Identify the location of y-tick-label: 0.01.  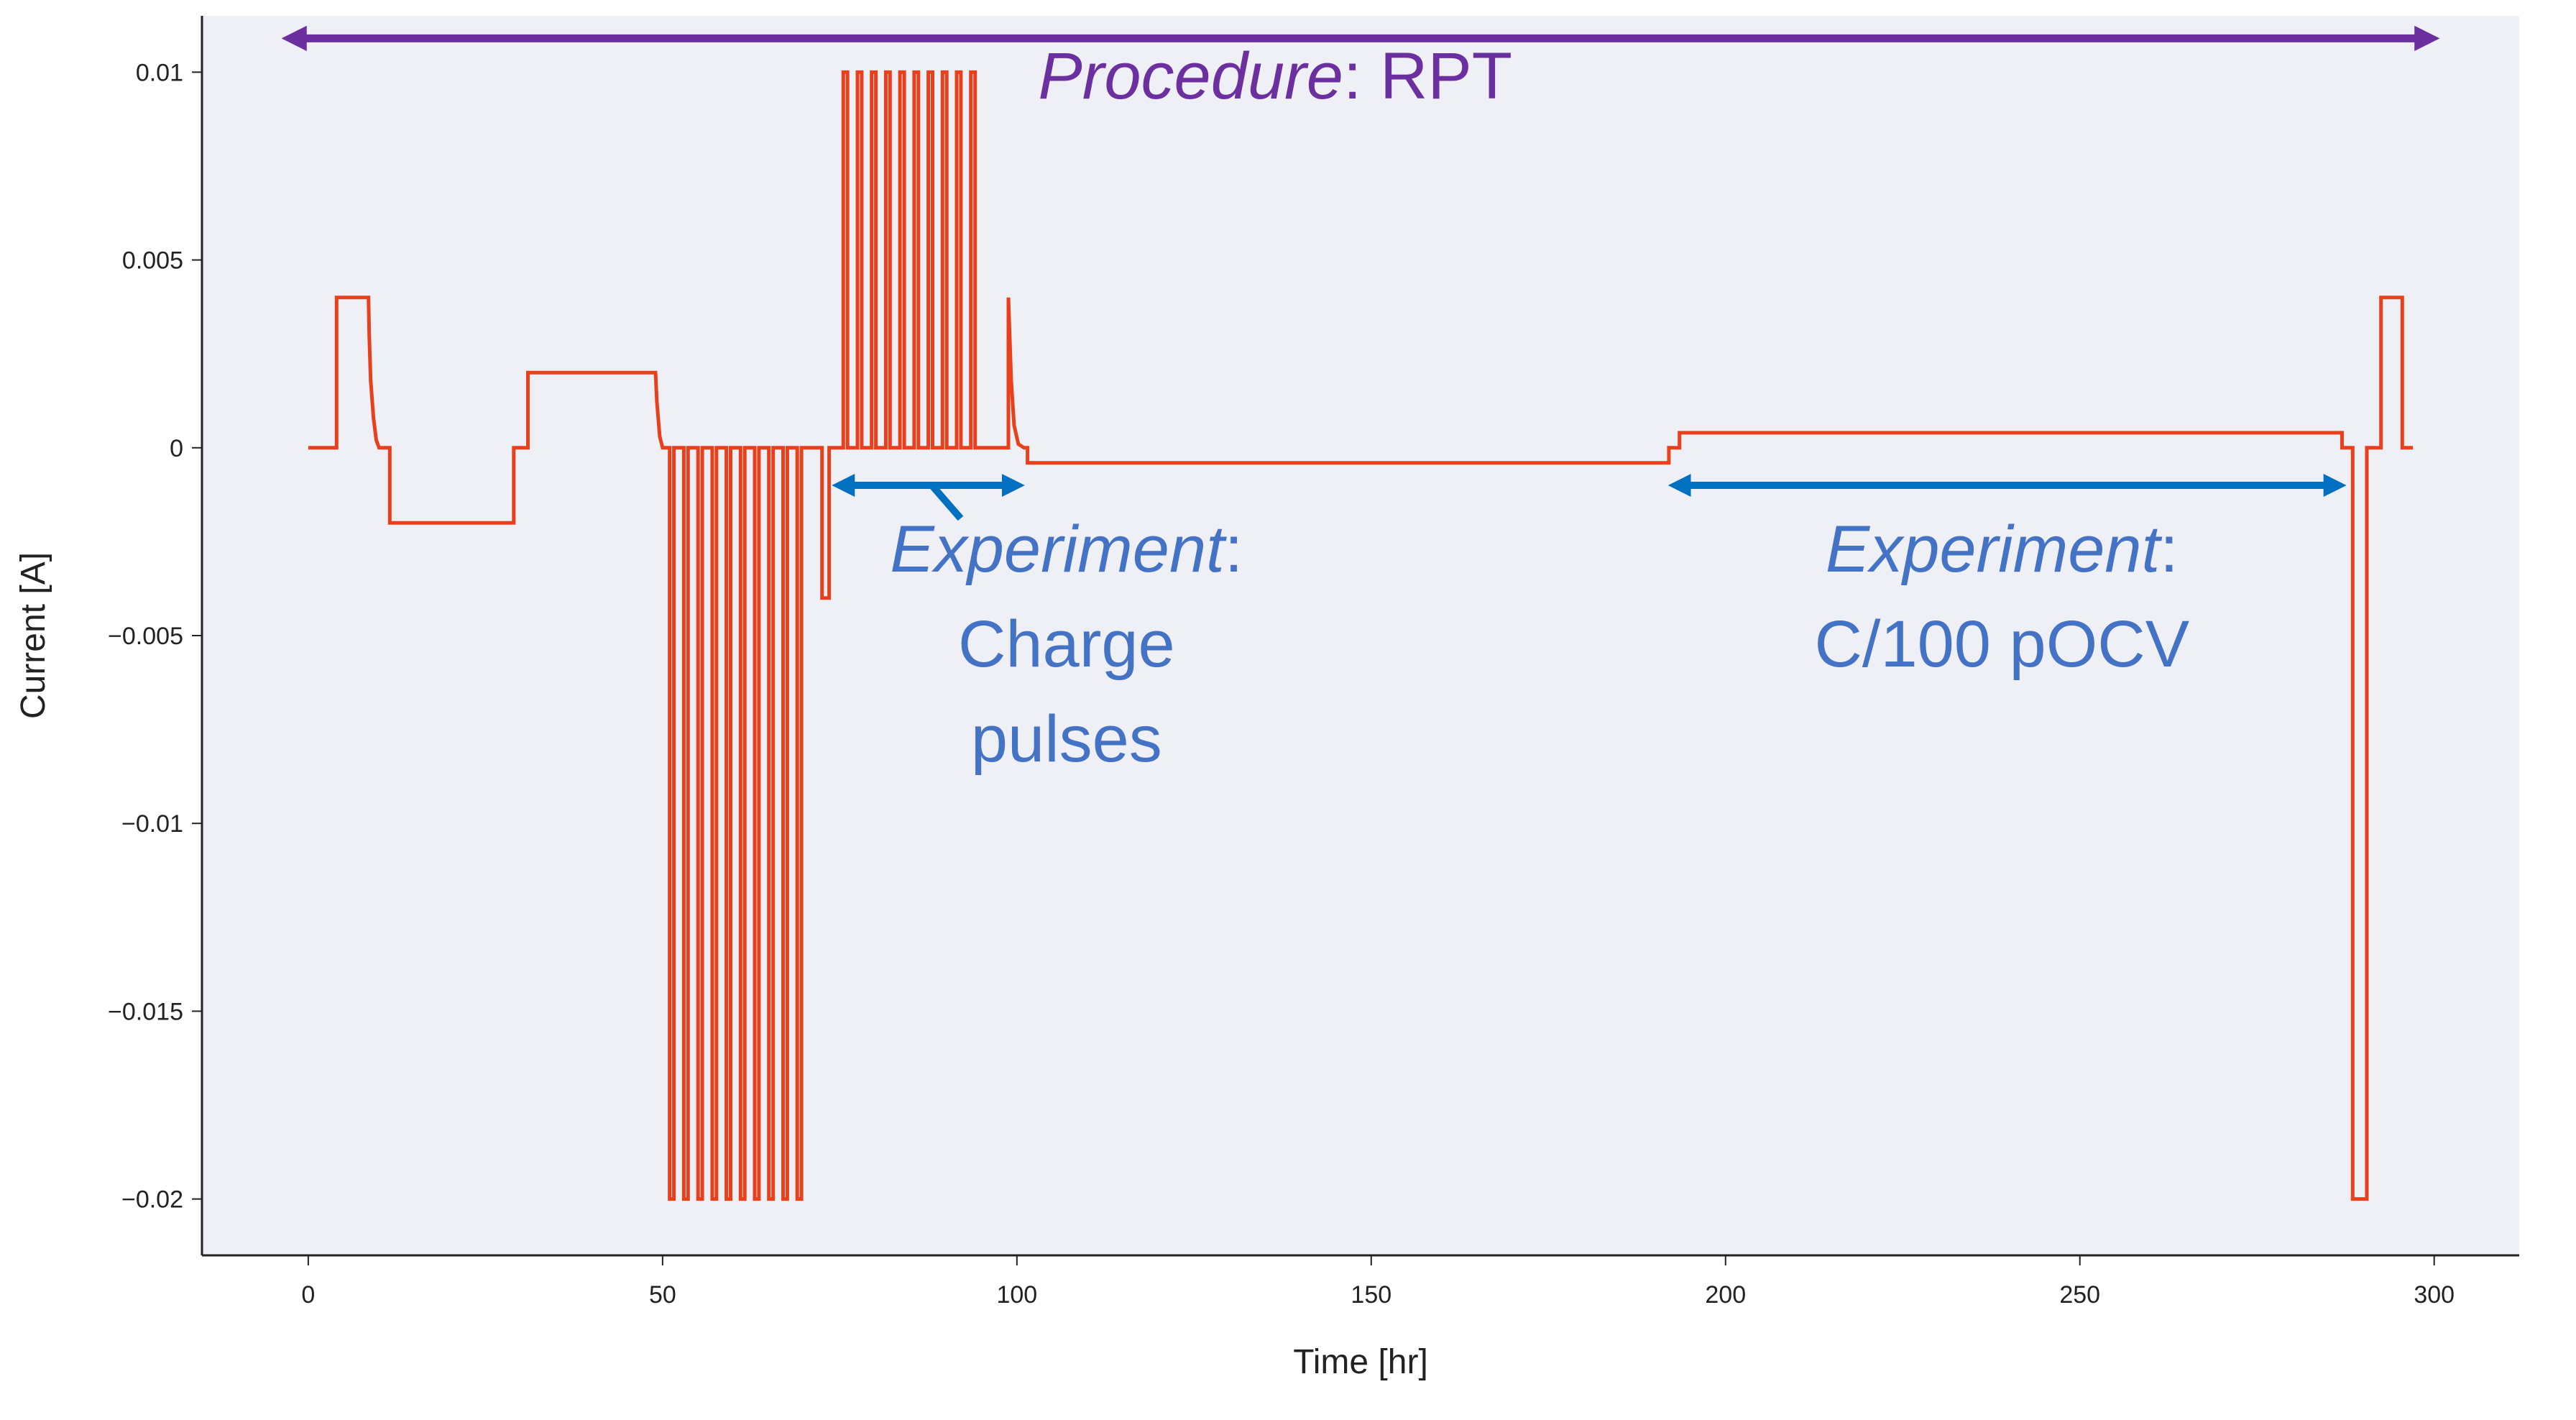
(159, 72).